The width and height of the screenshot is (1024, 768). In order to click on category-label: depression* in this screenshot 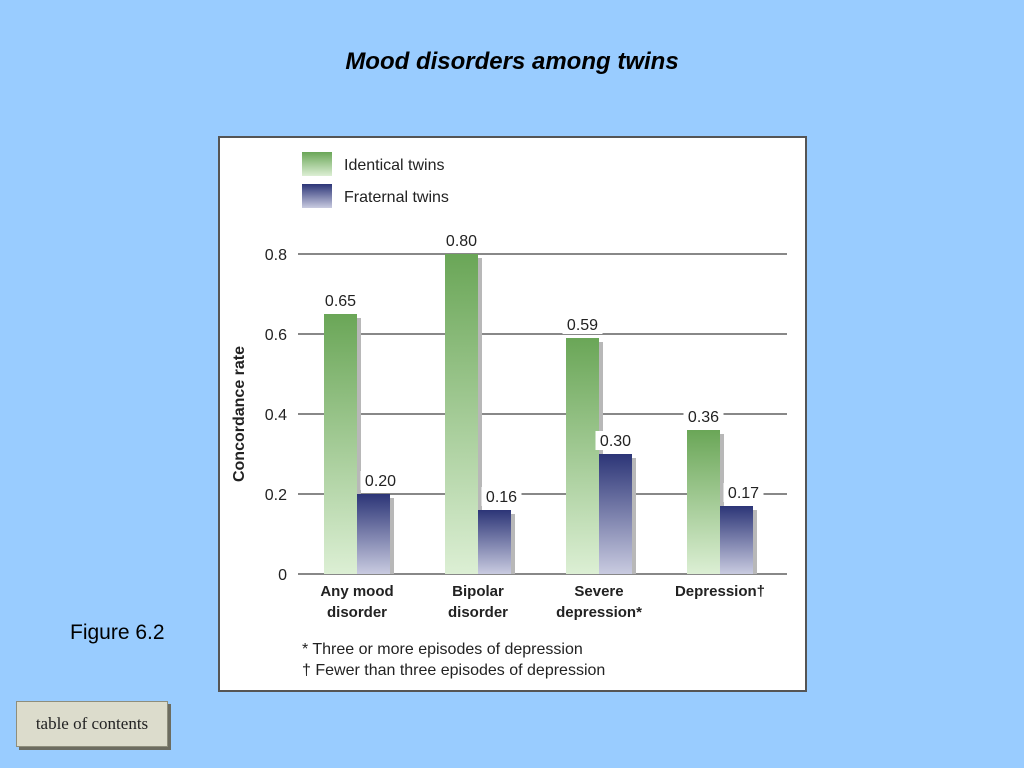, I will do `click(599, 612)`.